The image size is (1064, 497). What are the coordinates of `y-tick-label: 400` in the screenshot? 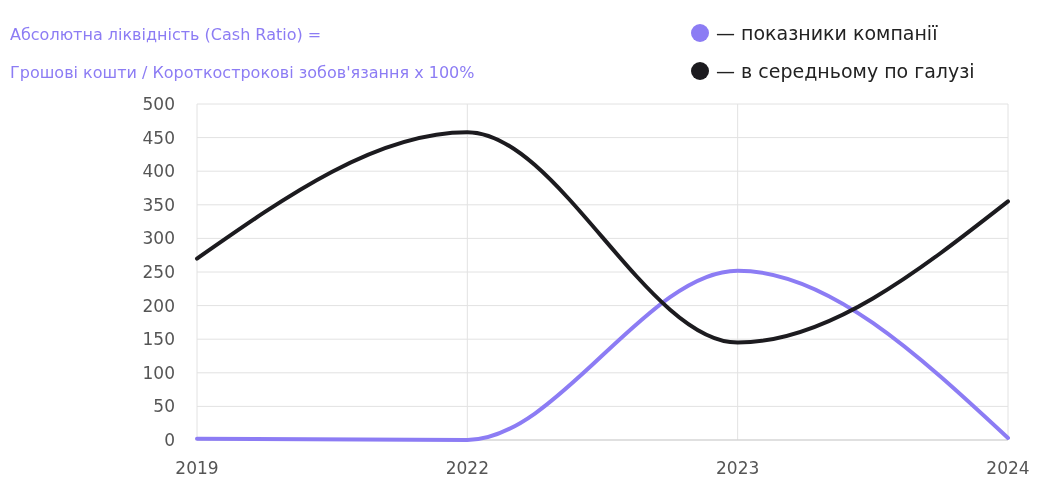 It's located at (158, 171).